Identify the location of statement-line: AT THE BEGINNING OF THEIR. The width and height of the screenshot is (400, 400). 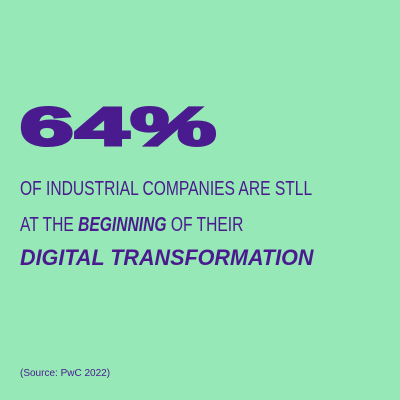
(131, 225).